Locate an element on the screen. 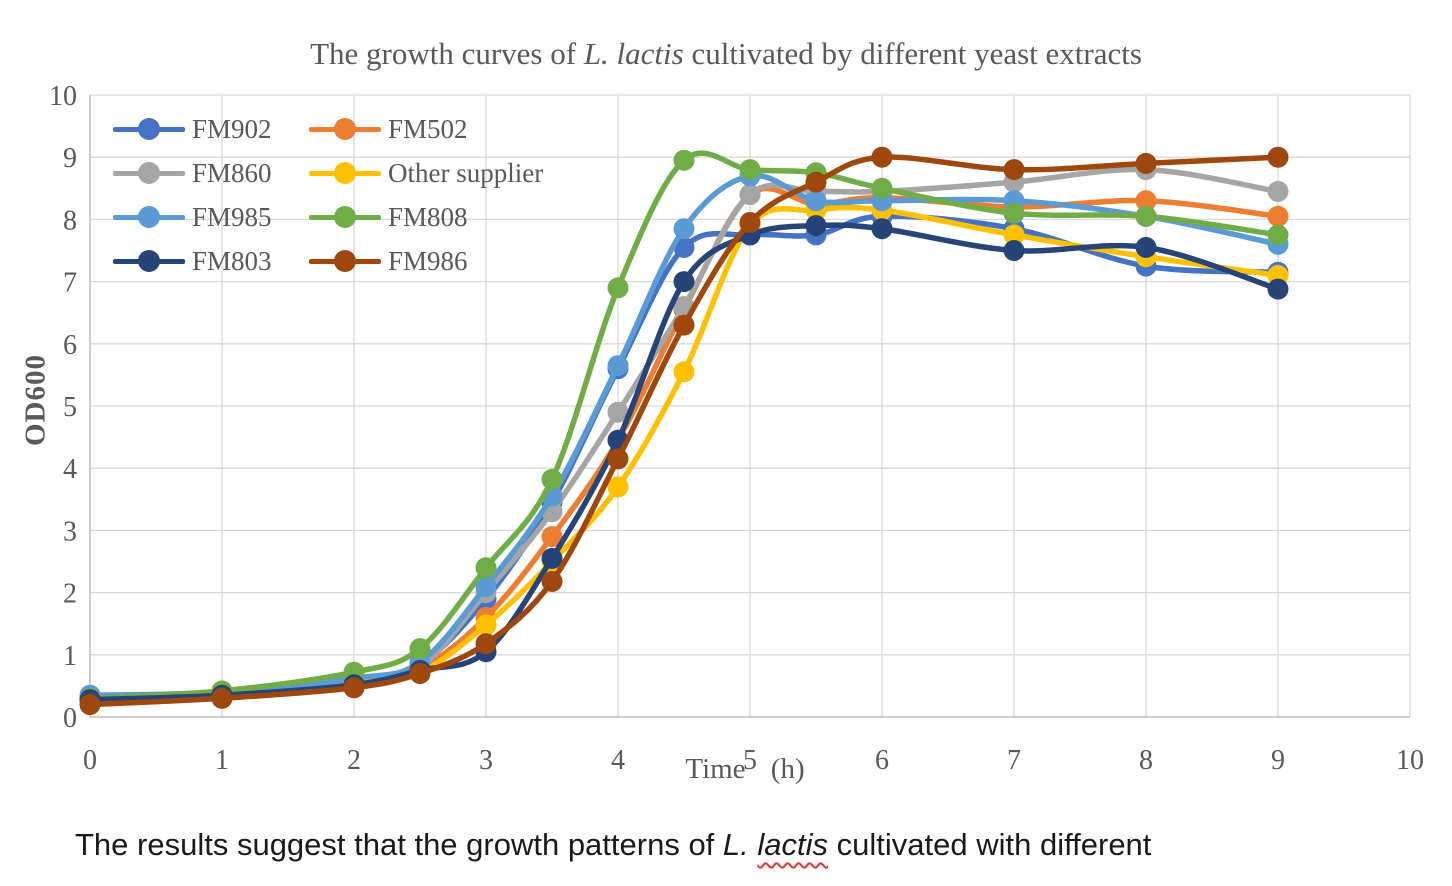 The width and height of the screenshot is (1452, 886). legend-label: FM808 is located at coordinates (428, 216).